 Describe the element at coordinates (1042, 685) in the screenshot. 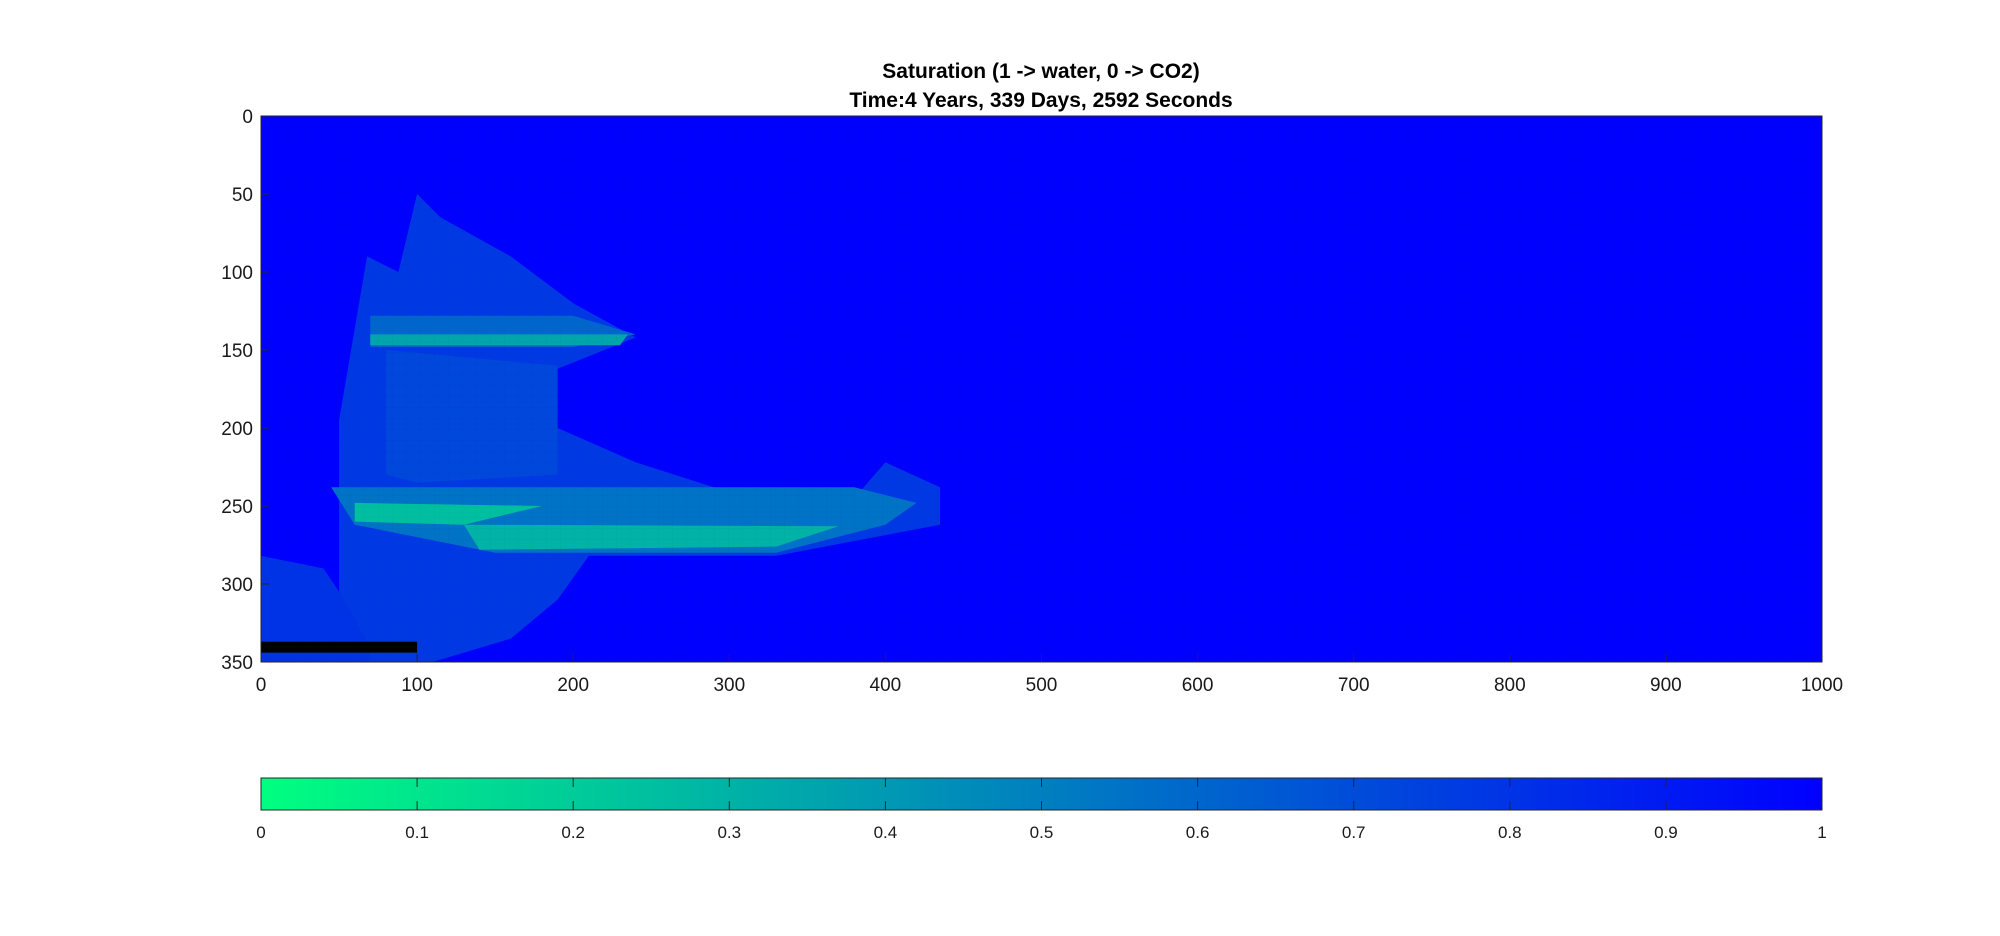

I see `x-tick-label: 500` at that location.